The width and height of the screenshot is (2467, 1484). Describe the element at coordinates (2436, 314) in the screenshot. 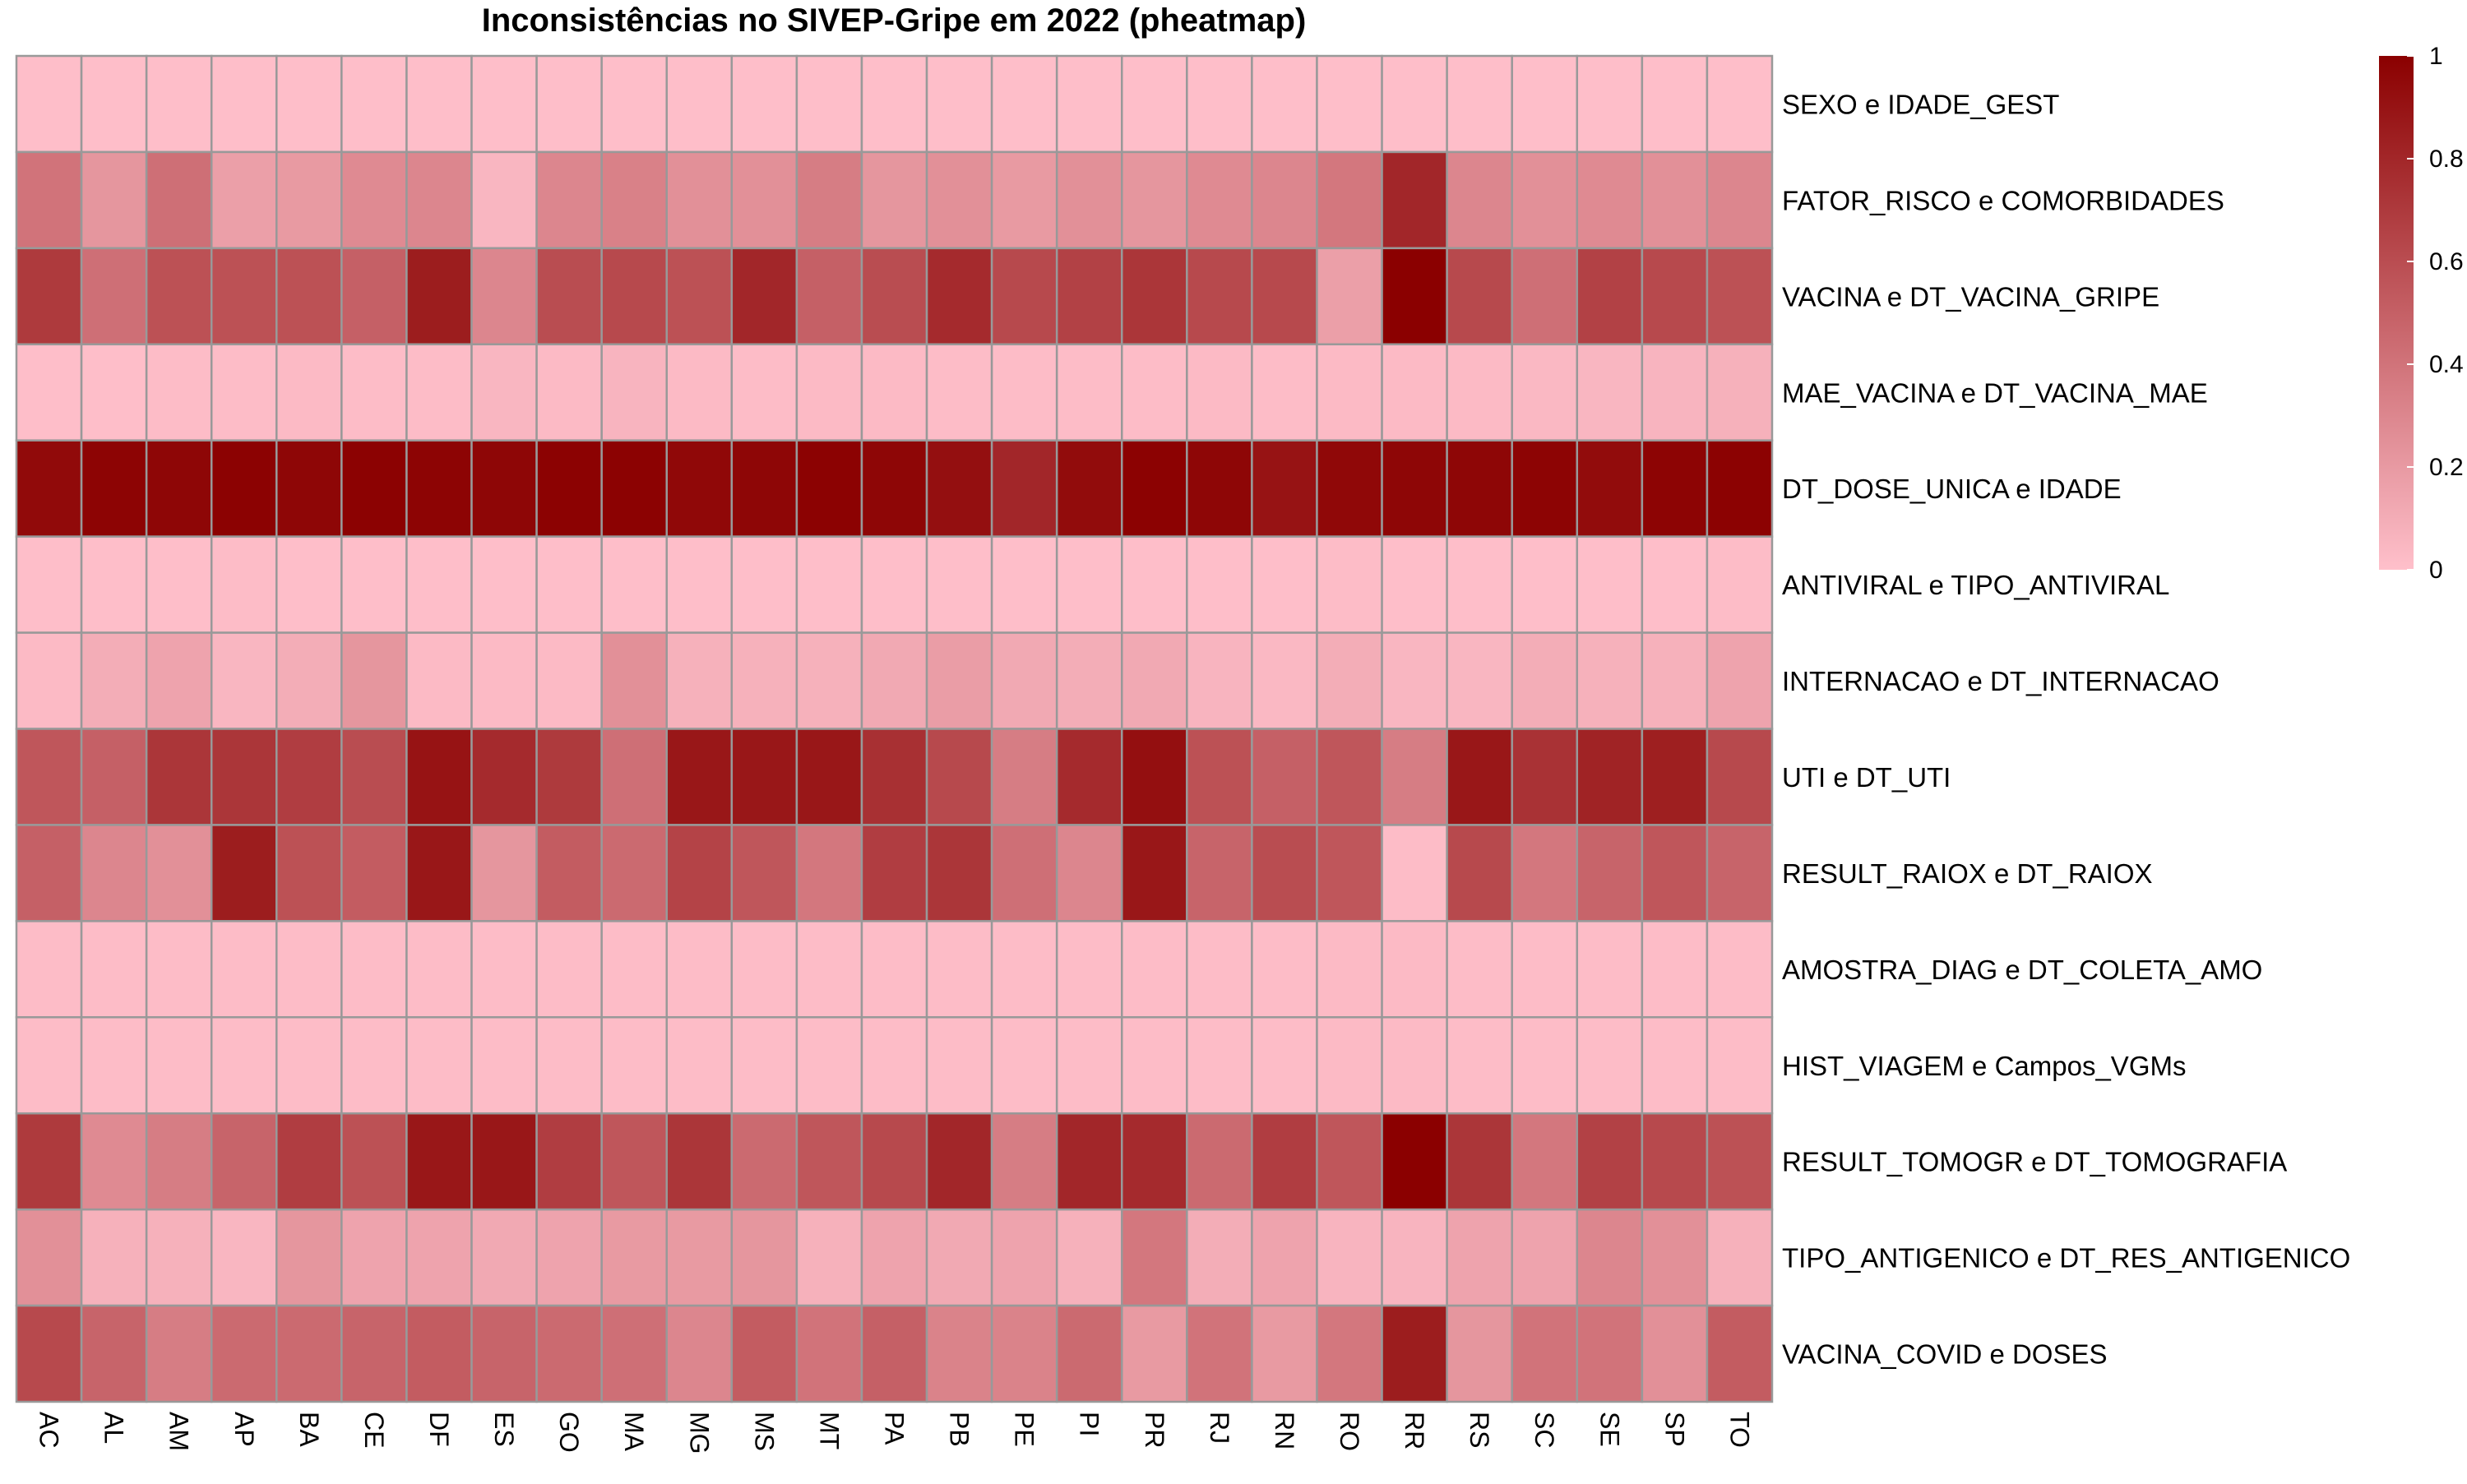

I see `legend-ticks: 0 0.2 0.4 0.6 0.8 1` at that location.